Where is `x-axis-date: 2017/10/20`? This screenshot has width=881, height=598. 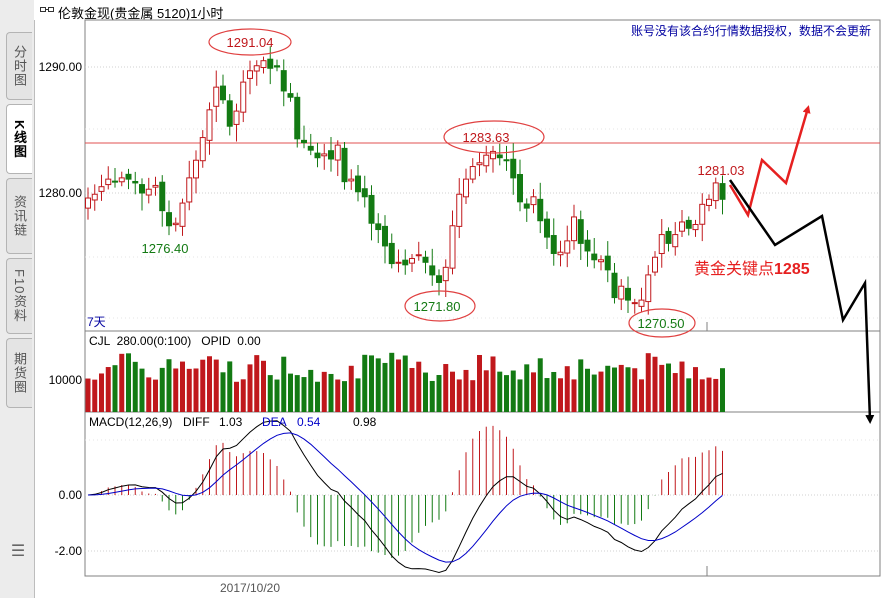 x-axis-date: 2017/10/20 is located at coordinates (250, 588).